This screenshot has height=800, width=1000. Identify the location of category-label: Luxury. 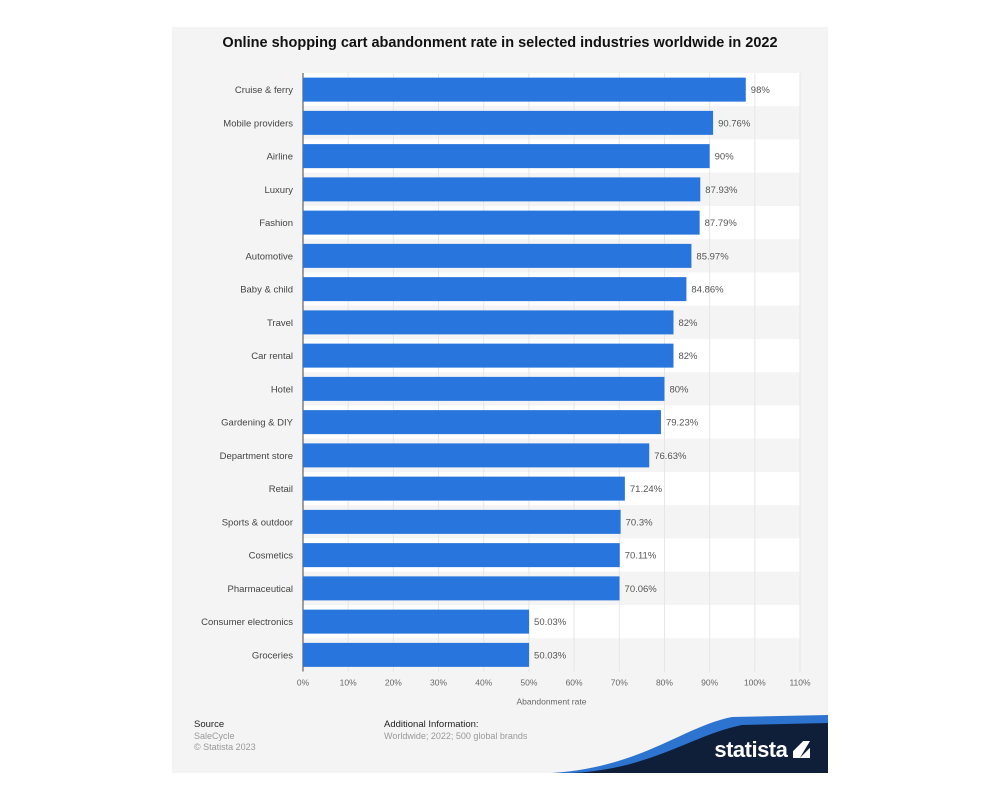
(278, 190).